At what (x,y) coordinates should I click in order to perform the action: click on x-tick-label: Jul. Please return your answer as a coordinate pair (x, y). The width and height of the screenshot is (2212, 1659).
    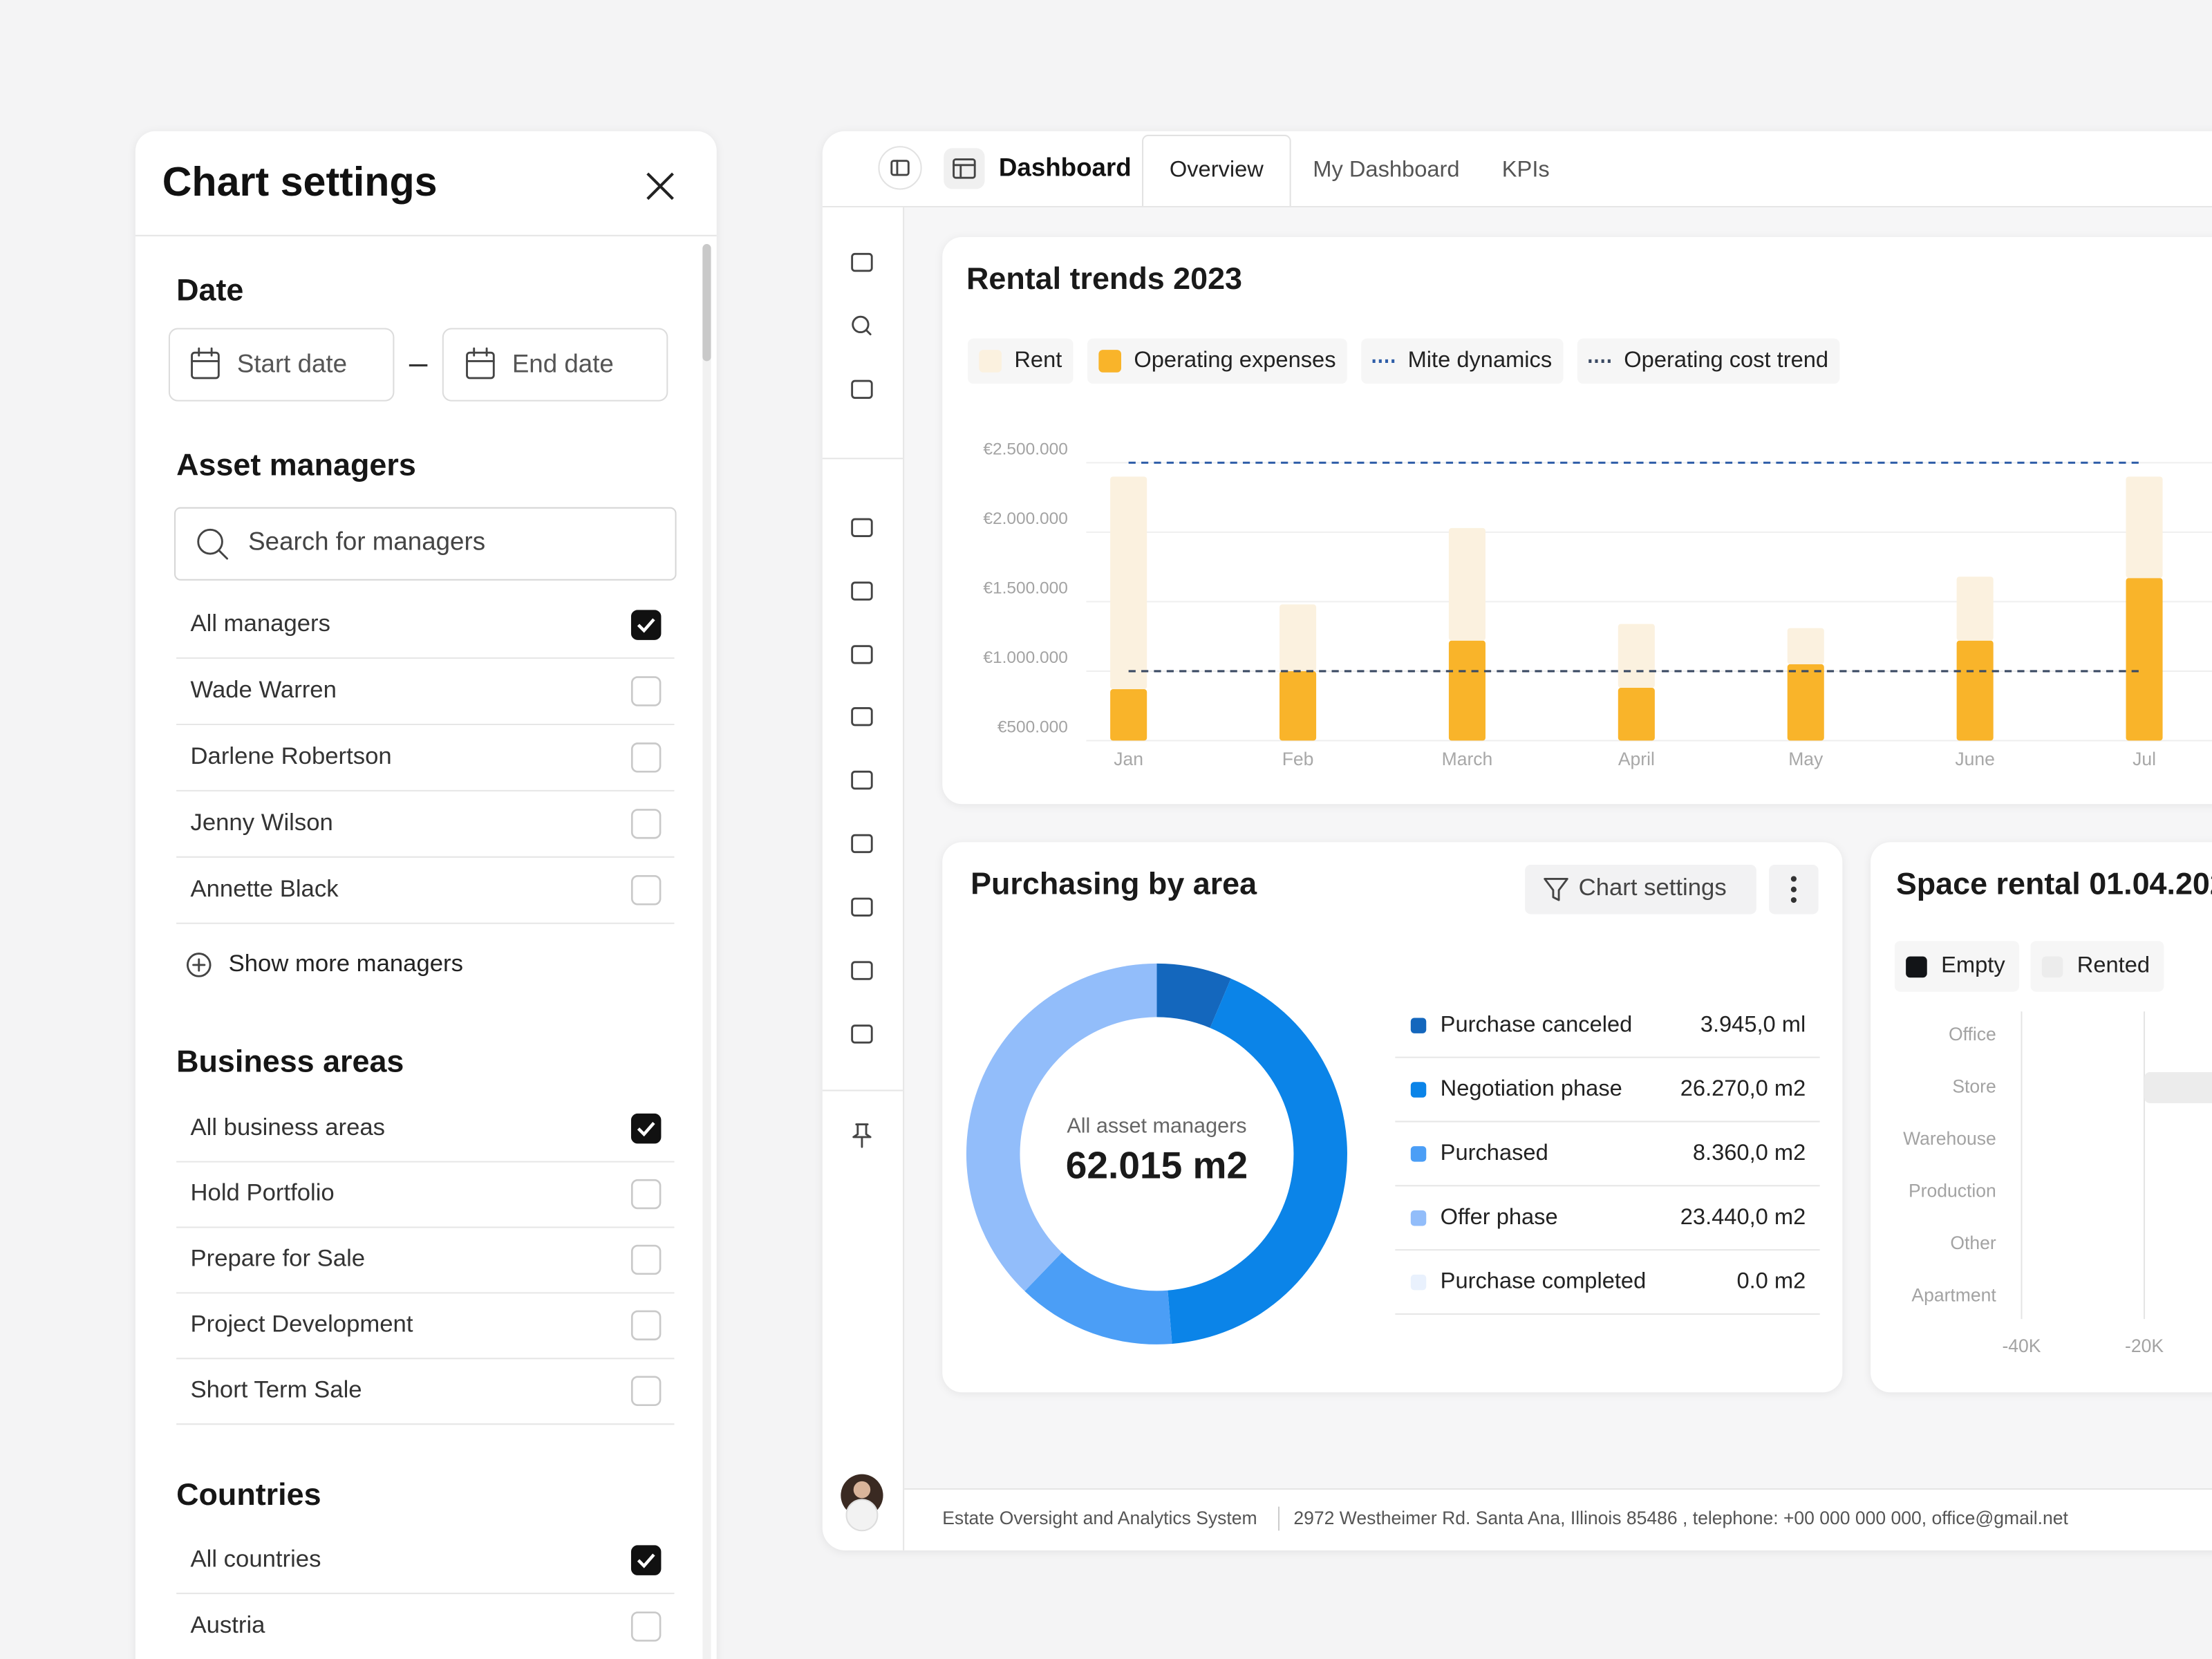
    Looking at the image, I should click on (2144, 759).